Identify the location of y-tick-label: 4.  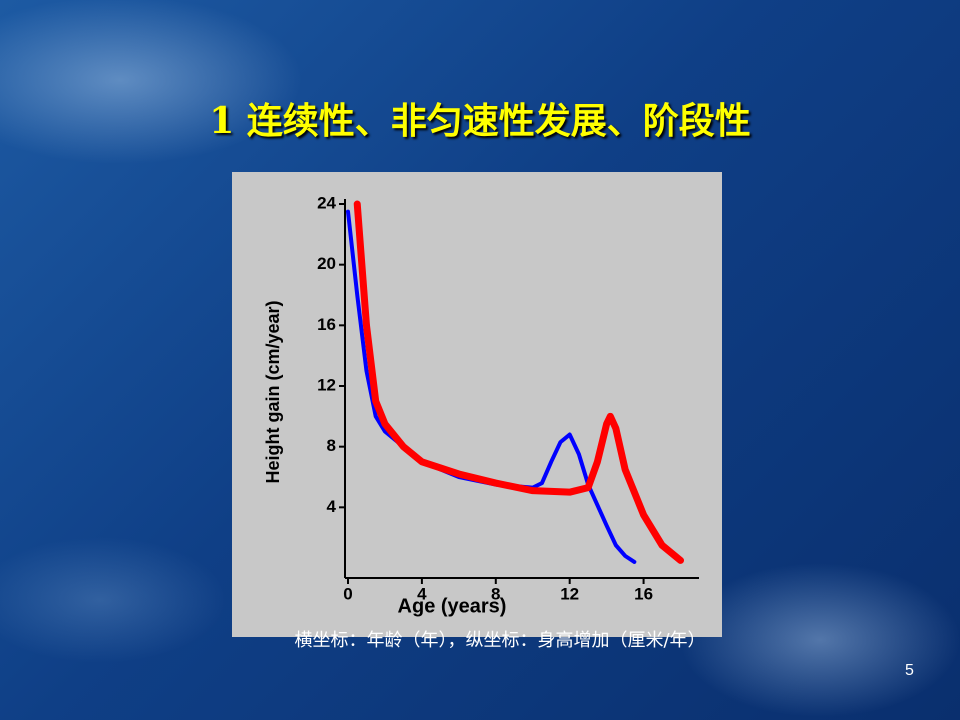
(332, 506).